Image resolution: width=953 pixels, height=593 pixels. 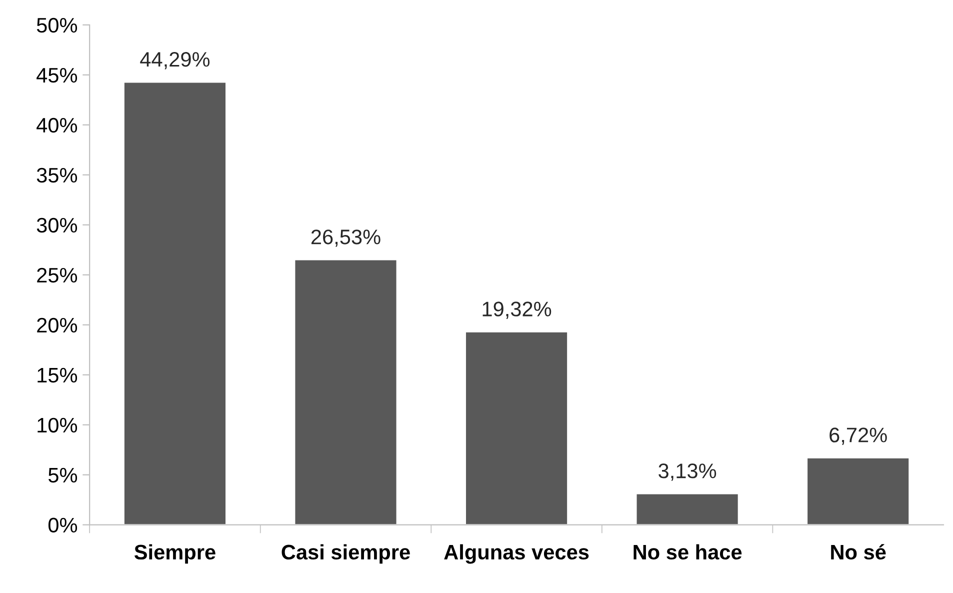 I want to click on y-tick-label: 5%, so click(x=63, y=475).